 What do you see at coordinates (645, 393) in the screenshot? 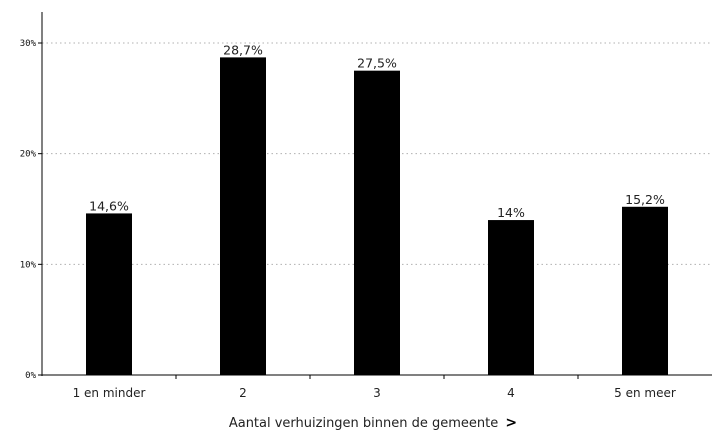
I see `x-tick-label: 5 en meer` at bounding box center [645, 393].